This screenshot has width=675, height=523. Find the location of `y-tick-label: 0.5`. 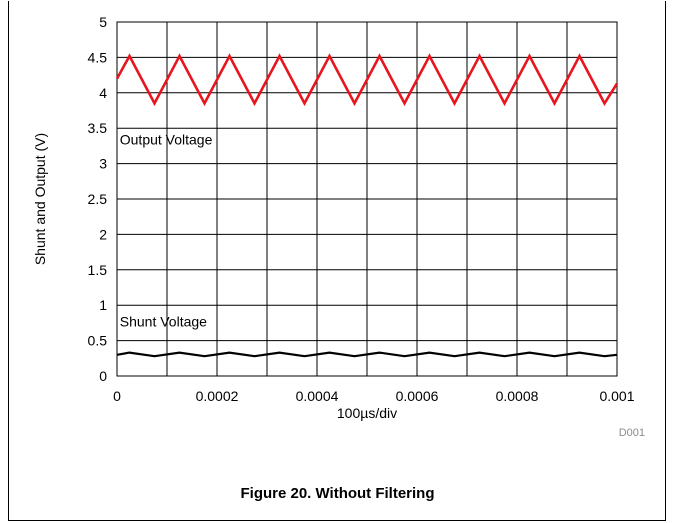

y-tick-label: 0.5 is located at coordinates (98, 341).